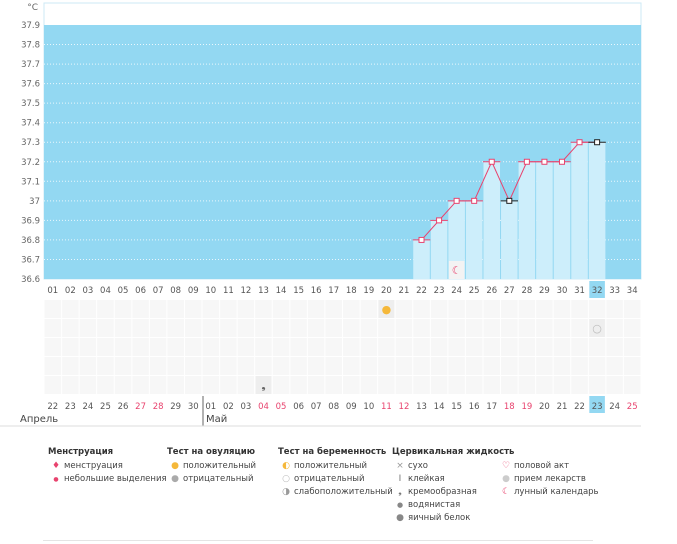 This screenshot has height=544, width=677. What do you see at coordinates (30, 85) in the screenshot?
I see `y-tick-label: 37.6` at bounding box center [30, 85].